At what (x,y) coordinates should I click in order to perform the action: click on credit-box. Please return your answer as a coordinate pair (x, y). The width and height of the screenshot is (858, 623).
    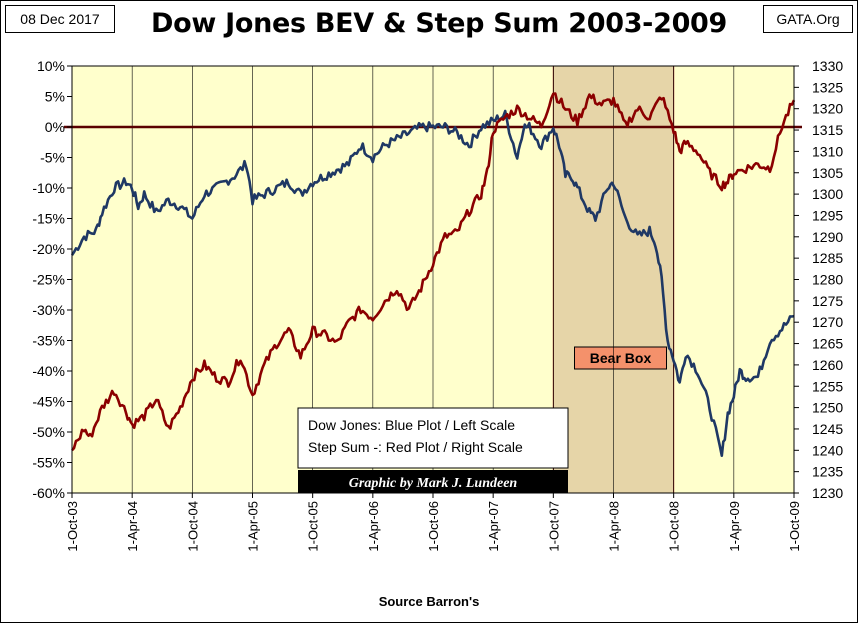
    Looking at the image, I should click on (433, 481).